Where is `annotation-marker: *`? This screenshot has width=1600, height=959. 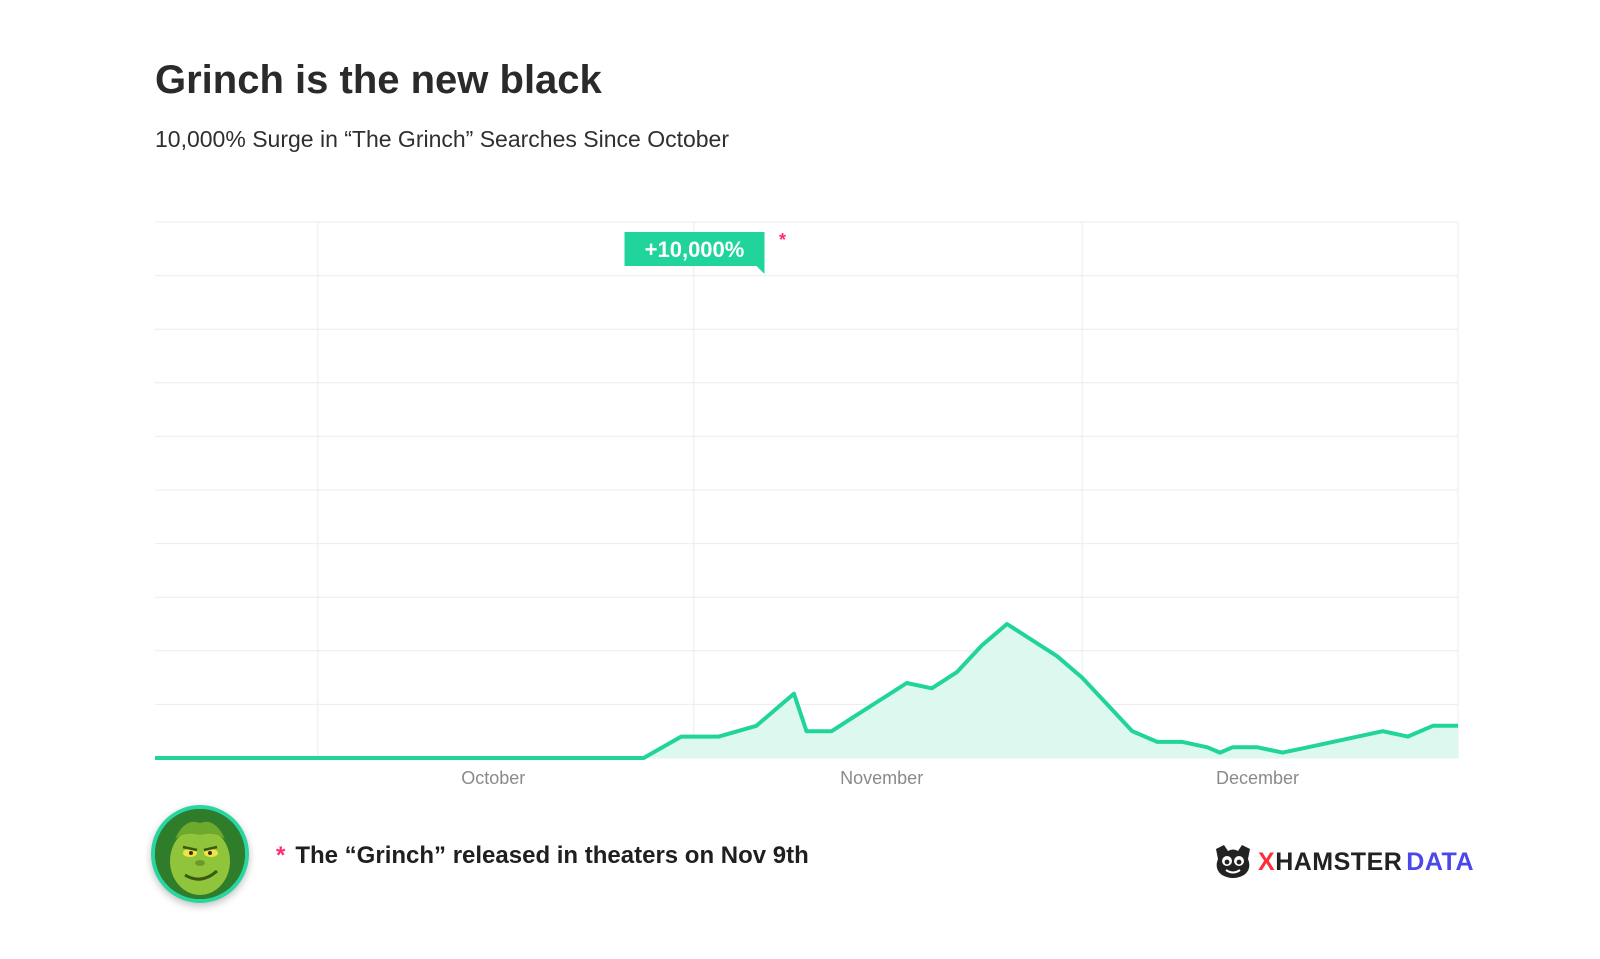 annotation-marker: * is located at coordinates (782, 240).